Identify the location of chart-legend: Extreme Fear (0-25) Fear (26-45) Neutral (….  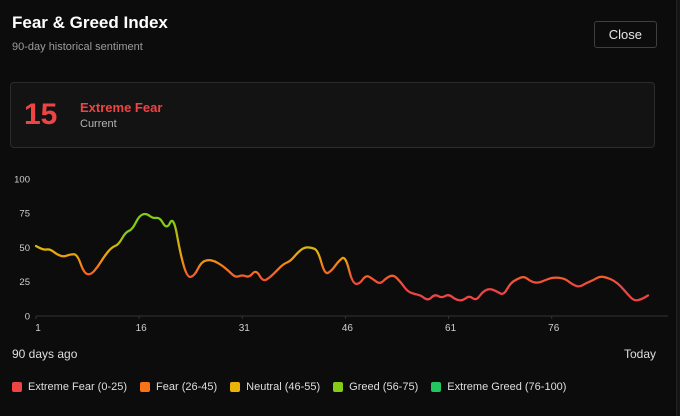
(342, 387).